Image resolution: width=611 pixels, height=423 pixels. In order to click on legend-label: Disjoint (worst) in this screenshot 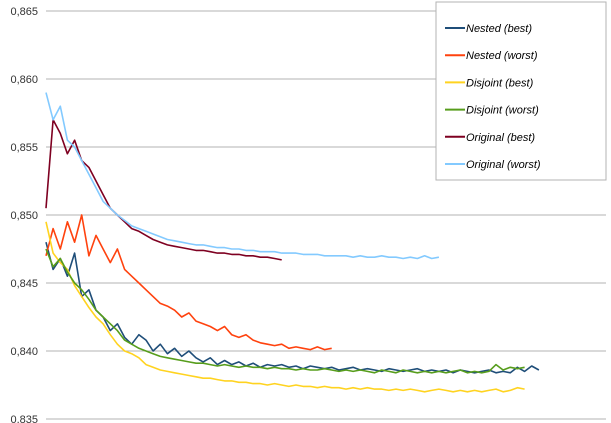, I will do `click(502, 111)`.